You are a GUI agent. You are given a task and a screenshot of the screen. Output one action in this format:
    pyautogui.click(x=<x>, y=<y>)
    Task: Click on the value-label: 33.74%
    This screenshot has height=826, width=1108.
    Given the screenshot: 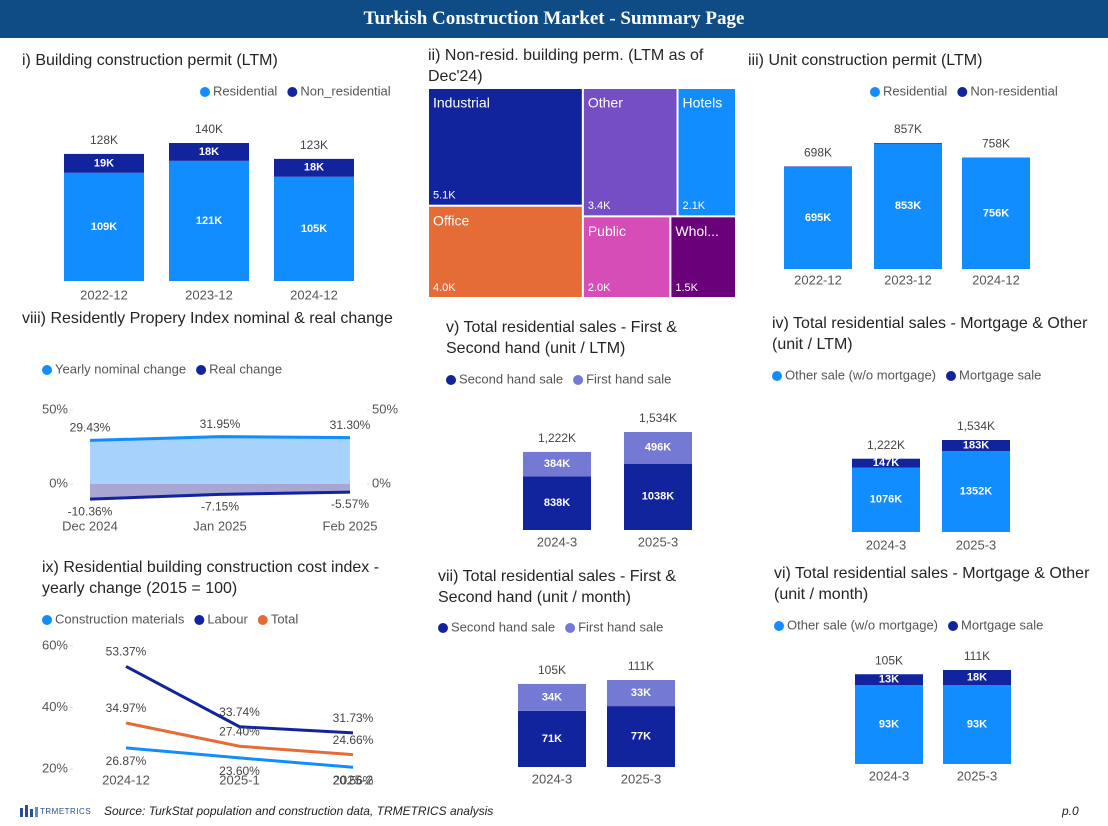 What is the action you would take?
    pyautogui.click(x=239, y=712)
    